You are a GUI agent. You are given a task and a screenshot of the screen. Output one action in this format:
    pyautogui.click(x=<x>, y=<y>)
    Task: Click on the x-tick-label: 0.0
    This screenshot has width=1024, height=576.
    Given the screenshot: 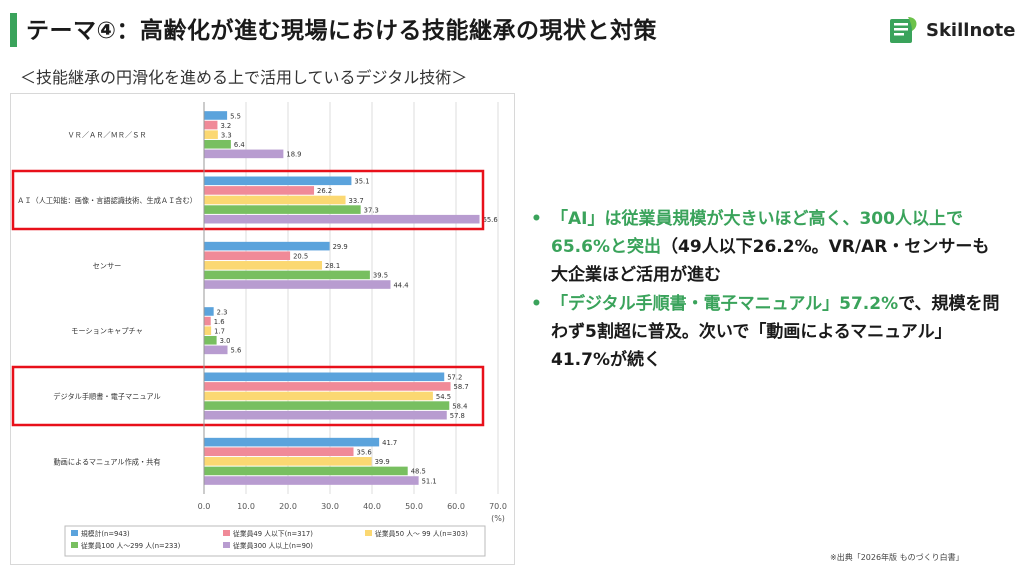 What is the action you would take?
    pyautogui.click(x=204, y=506)
    